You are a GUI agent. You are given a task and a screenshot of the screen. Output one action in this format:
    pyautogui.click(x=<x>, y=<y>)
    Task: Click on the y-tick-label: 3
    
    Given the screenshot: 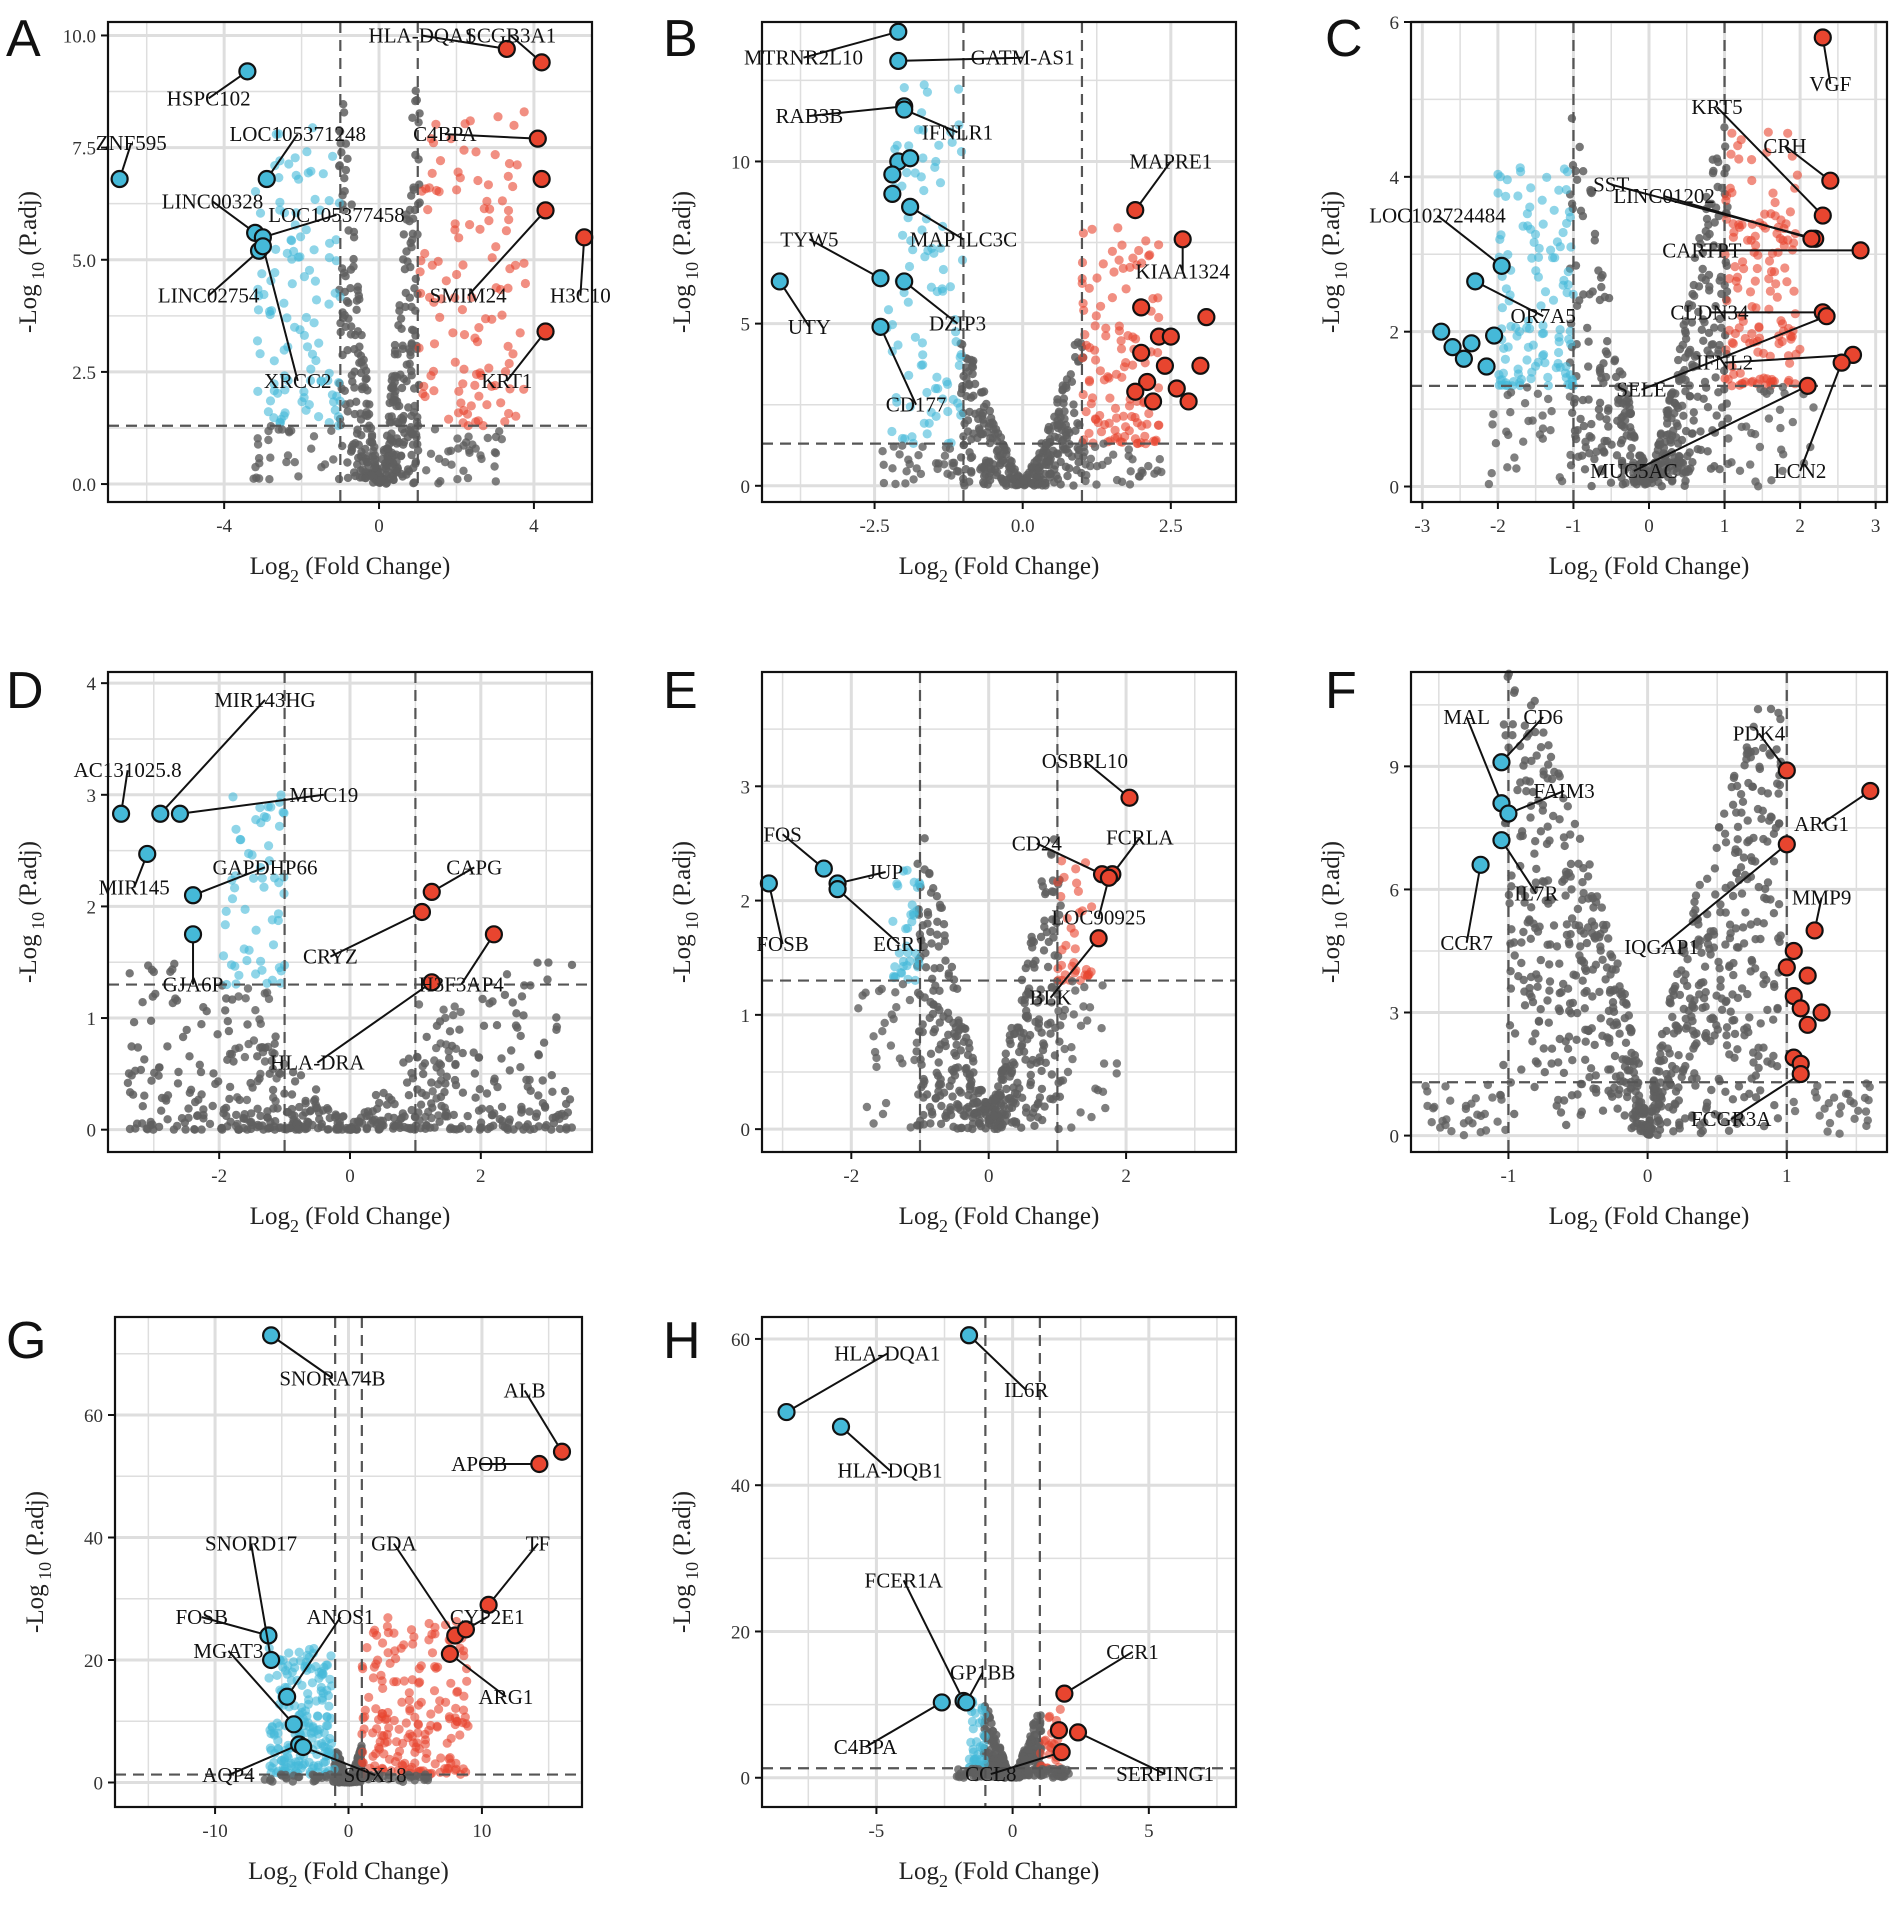 What is the action you would take?
    pyautogui.click(x=1395, y=1014)
    